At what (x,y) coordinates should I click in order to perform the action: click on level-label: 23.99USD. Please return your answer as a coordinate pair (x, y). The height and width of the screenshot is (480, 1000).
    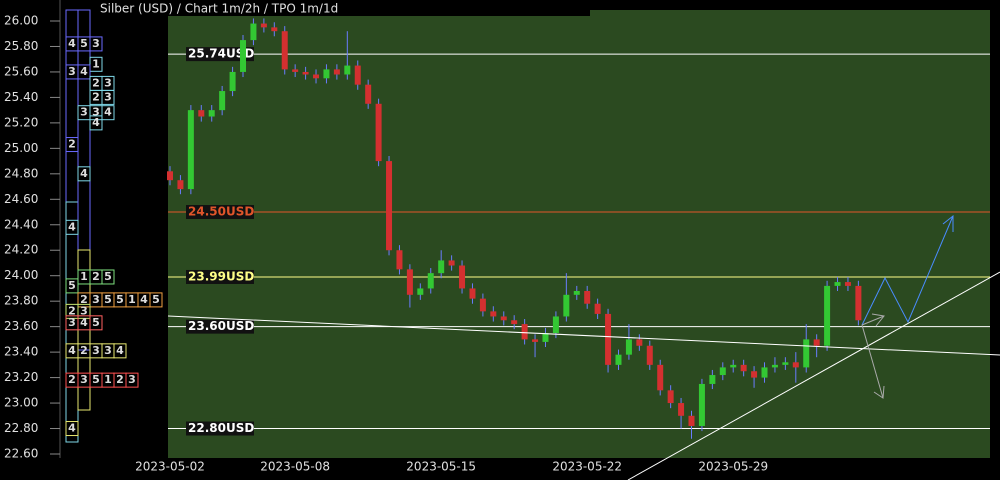
    Looking at the image, I should click on (221, 276).